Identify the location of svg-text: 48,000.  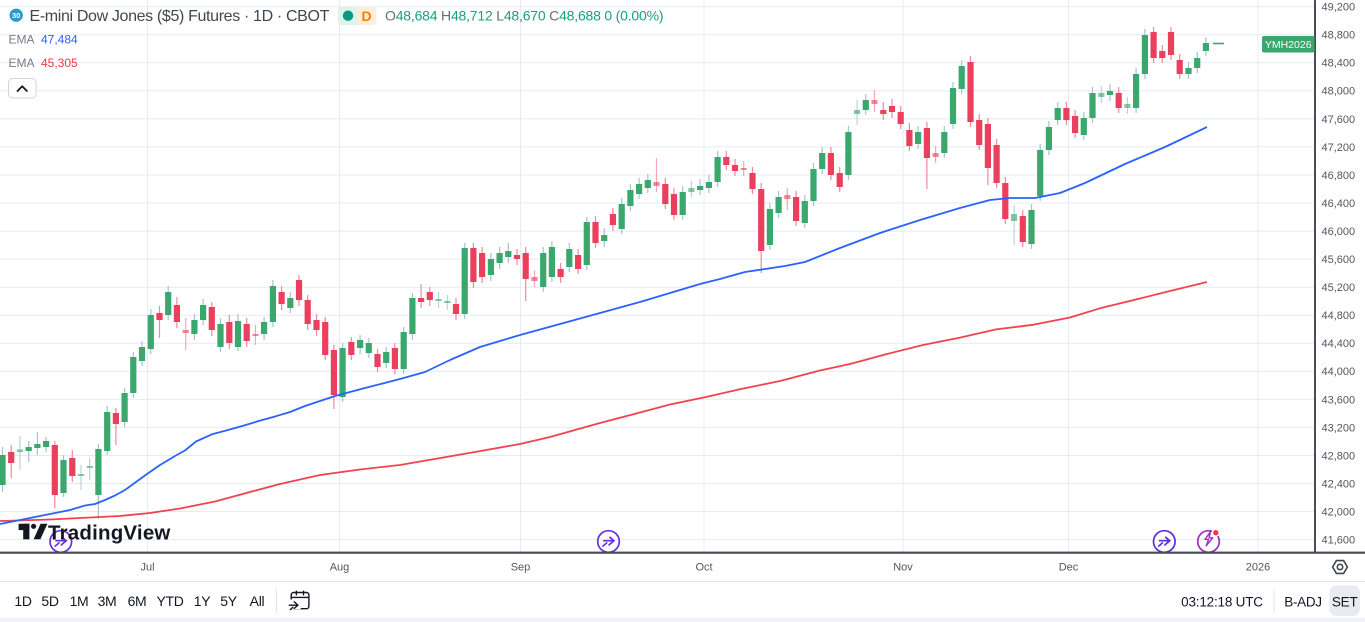
(1339, 92).